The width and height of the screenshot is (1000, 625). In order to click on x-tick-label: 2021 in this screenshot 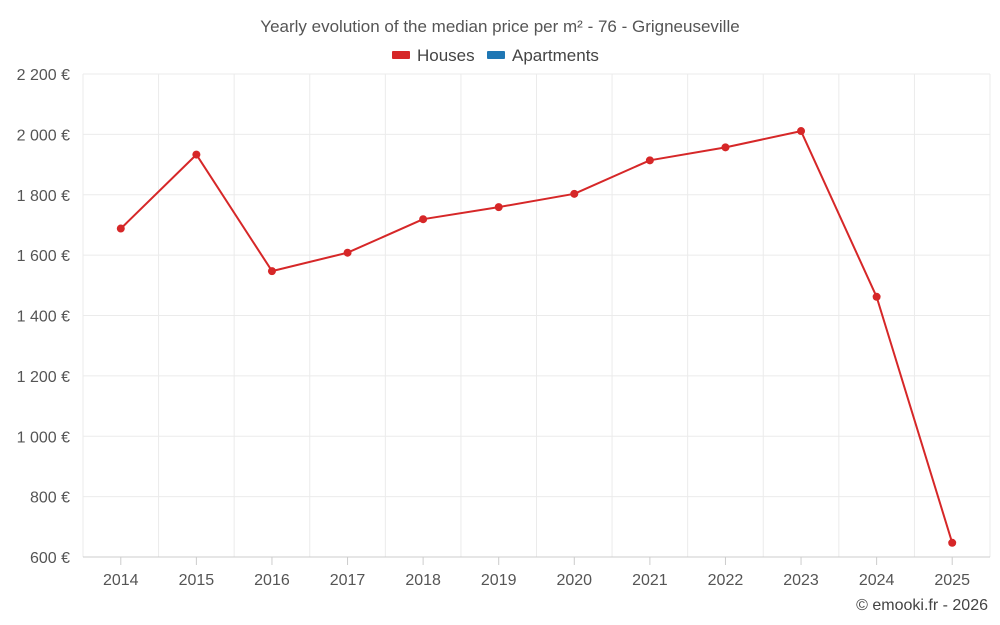, I will do `click(650, 580)`.